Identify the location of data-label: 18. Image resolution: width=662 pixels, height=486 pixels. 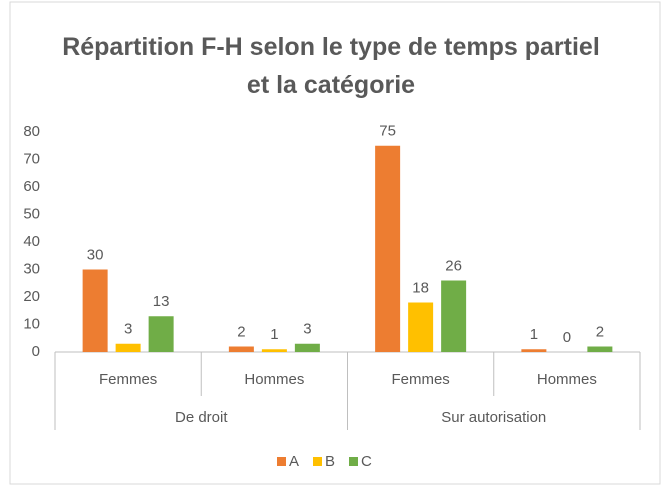
(420, 287).